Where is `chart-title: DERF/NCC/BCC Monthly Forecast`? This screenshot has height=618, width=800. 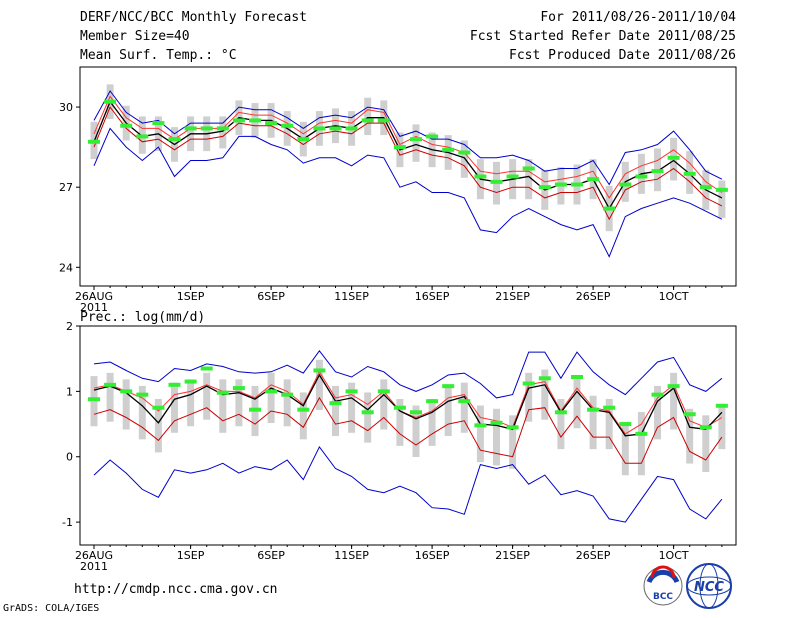
chart-title: DERF/NCC/BCC Monthly Forecast is located at coordinates (193, 17).